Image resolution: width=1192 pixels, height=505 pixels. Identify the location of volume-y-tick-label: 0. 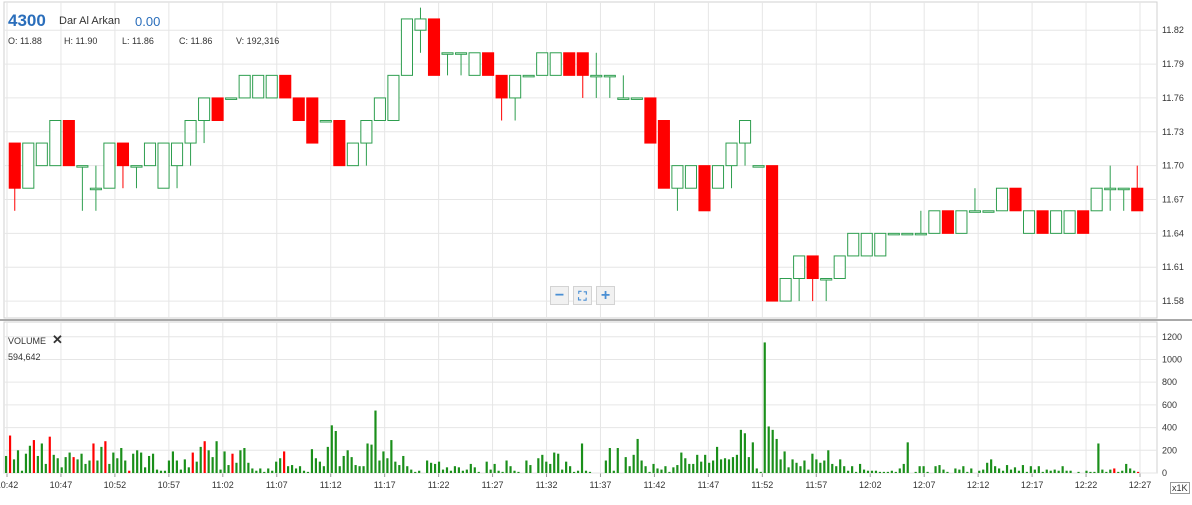
(1164, 473).